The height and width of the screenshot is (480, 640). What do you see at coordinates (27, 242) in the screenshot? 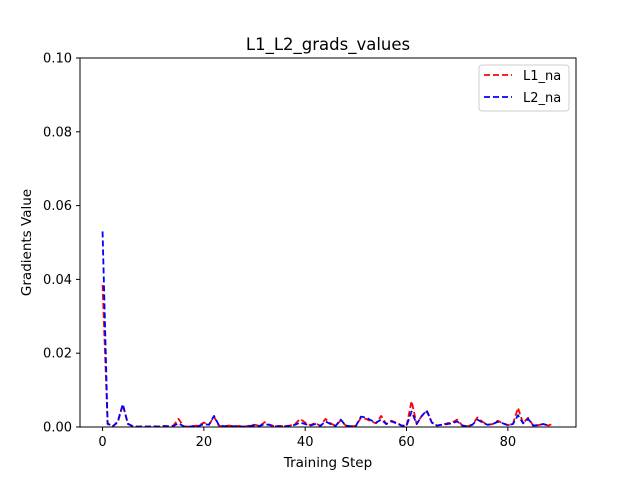
I see `y-axis-label: Gradients Value` at bounding box center [27, 242].